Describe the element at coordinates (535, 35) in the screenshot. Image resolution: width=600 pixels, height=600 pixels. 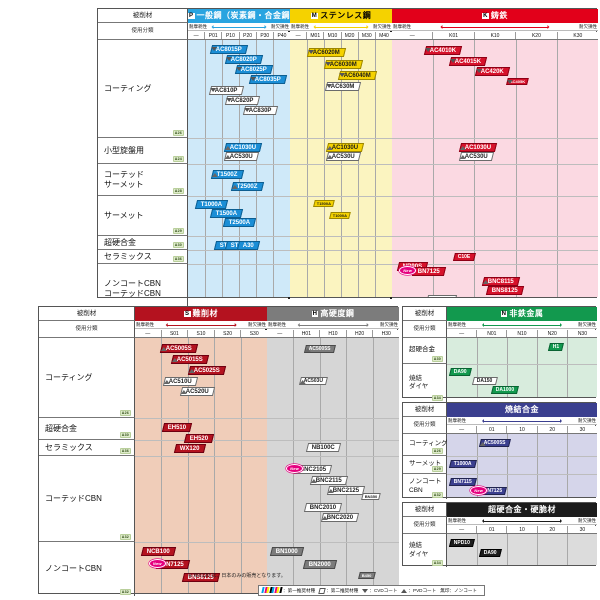
I see `tick-K20: K20` at that location.